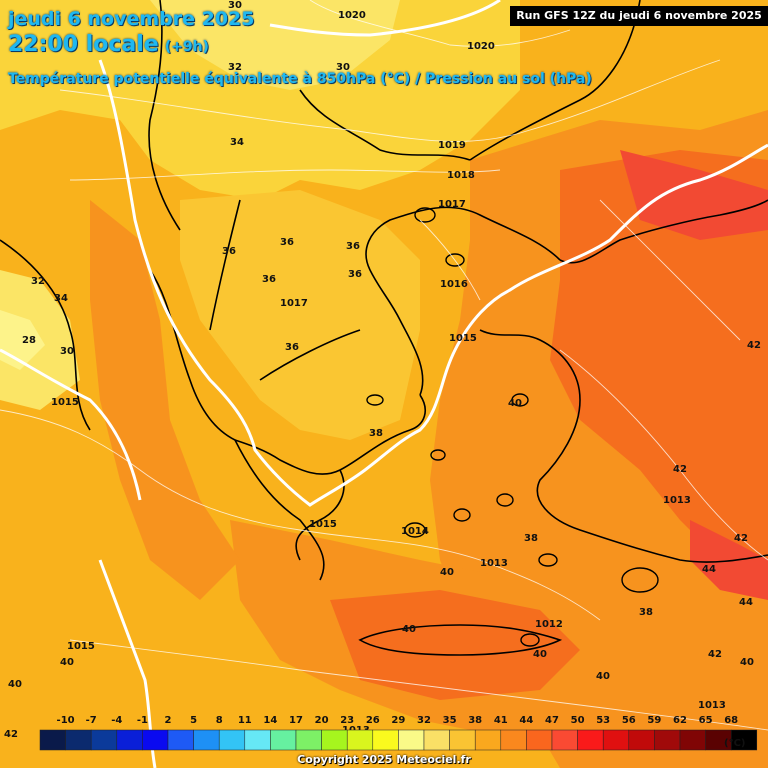 The width and height of the screenshot is (768, 768). Describe the element at coordinates (552, 720) in the screenshot. I see `legend-tick-label: 47` at that location.